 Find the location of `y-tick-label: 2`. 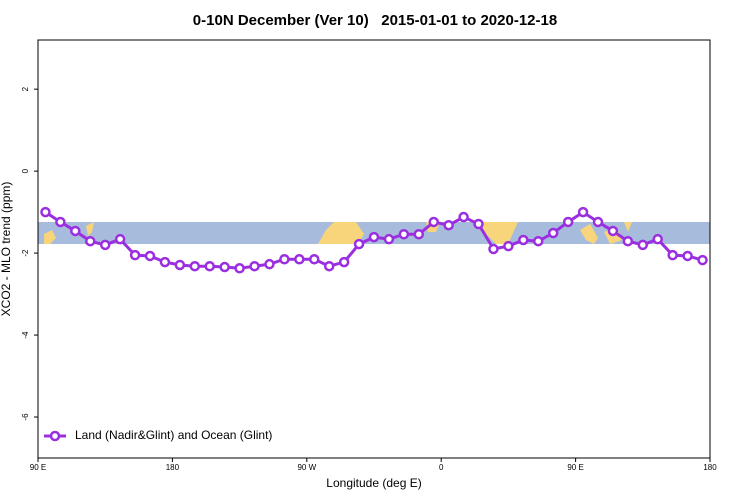

y-tick-label: 2 is located at coordinates (25, 88).